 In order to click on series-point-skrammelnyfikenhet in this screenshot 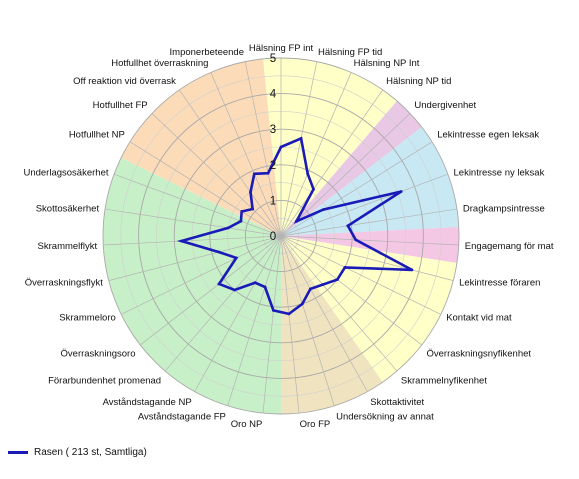, I will do `click(323, 285)`.